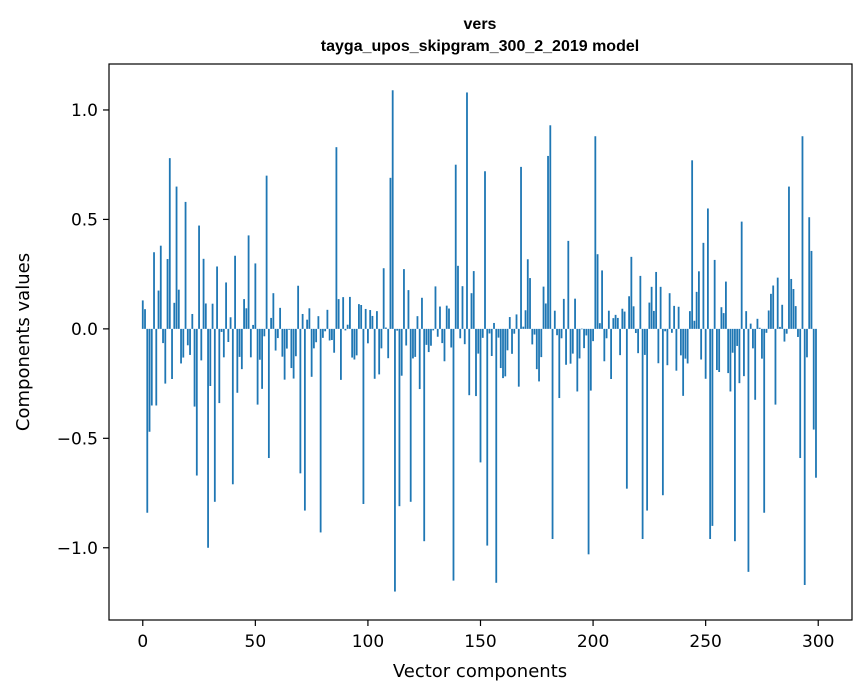 The width and height of the screenshot is (867, 696). I want to click on chart-subtitle: tayga_upos_skipgram_300_2_2019 model, so click(480, 46).